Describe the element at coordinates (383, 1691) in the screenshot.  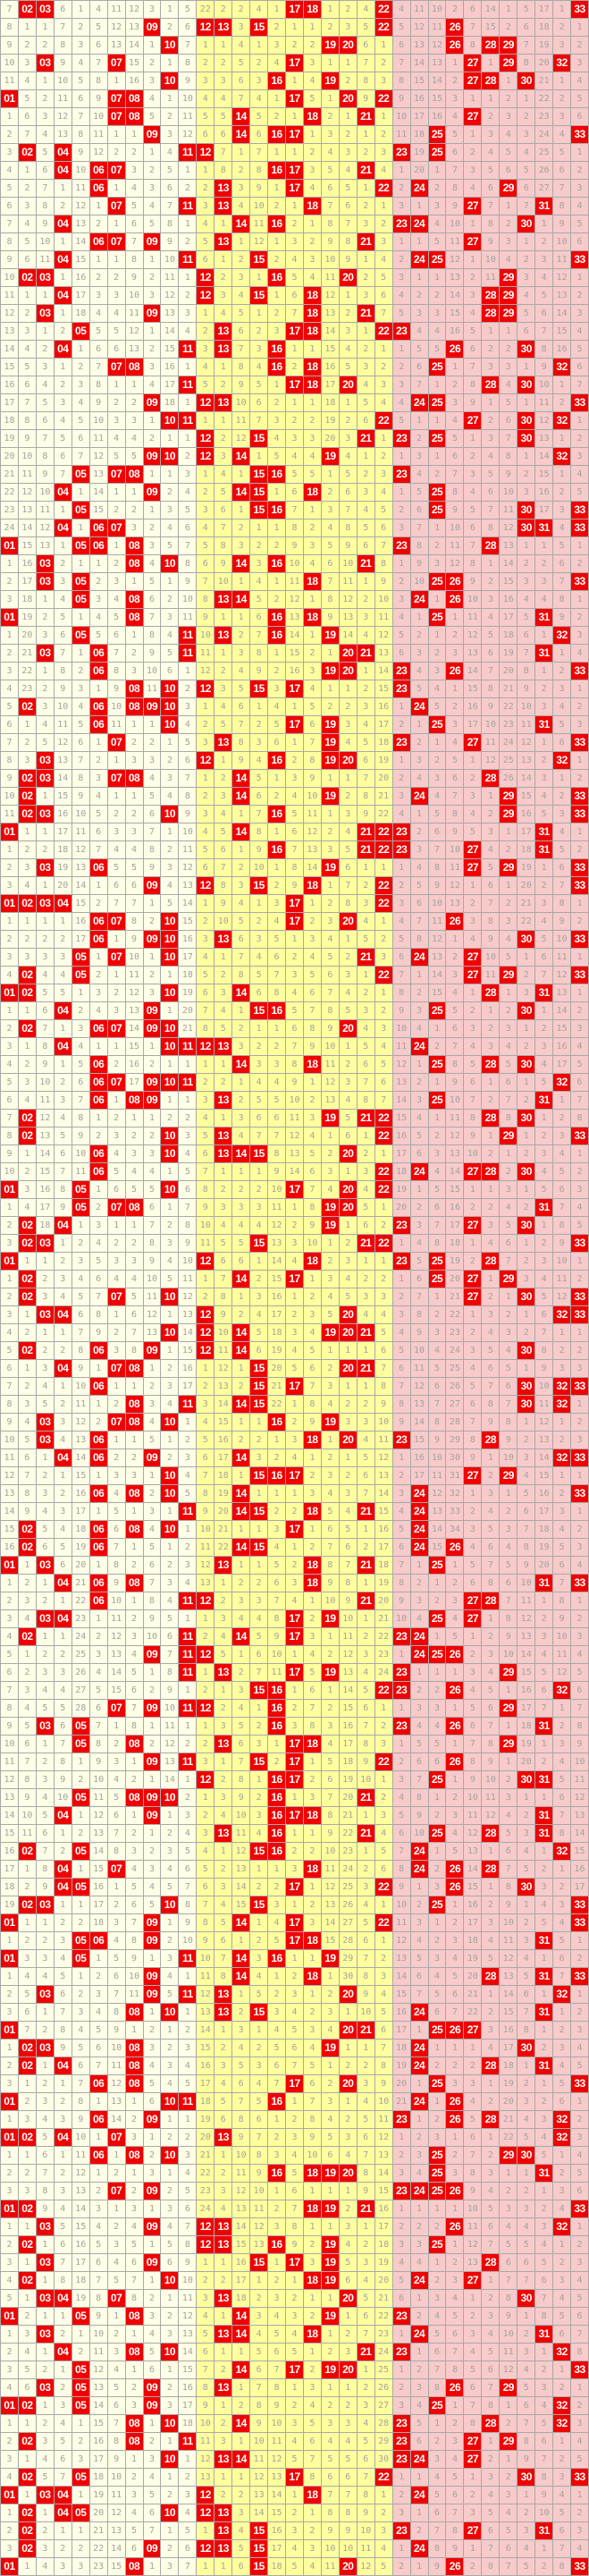
I see `hit-ball-cell: 22` at that location.